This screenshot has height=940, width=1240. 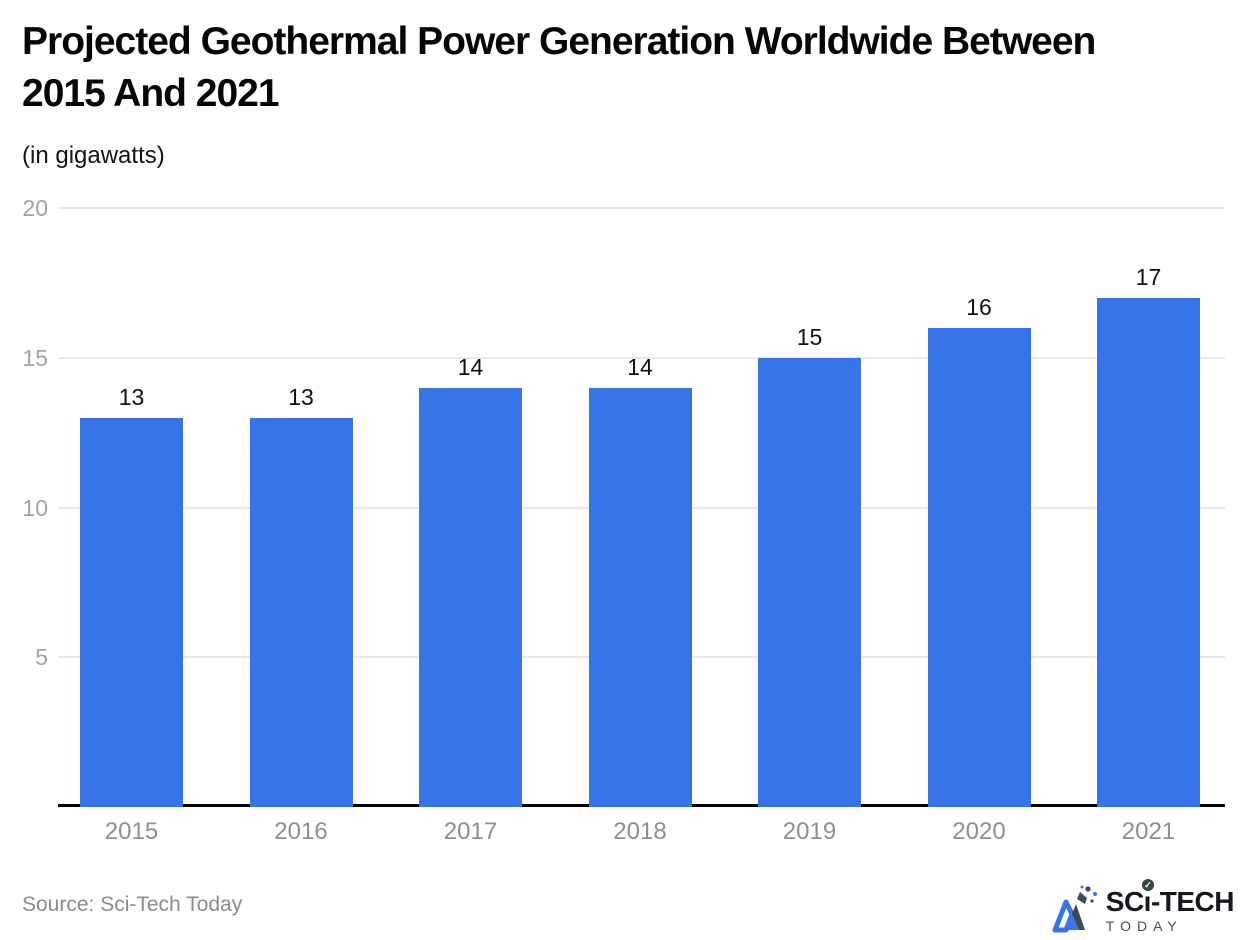 What do you see at coordinates (131, 396) in the screenshot?
I see `bar-value-label-2015: 13` at bounding box center [131, 396].